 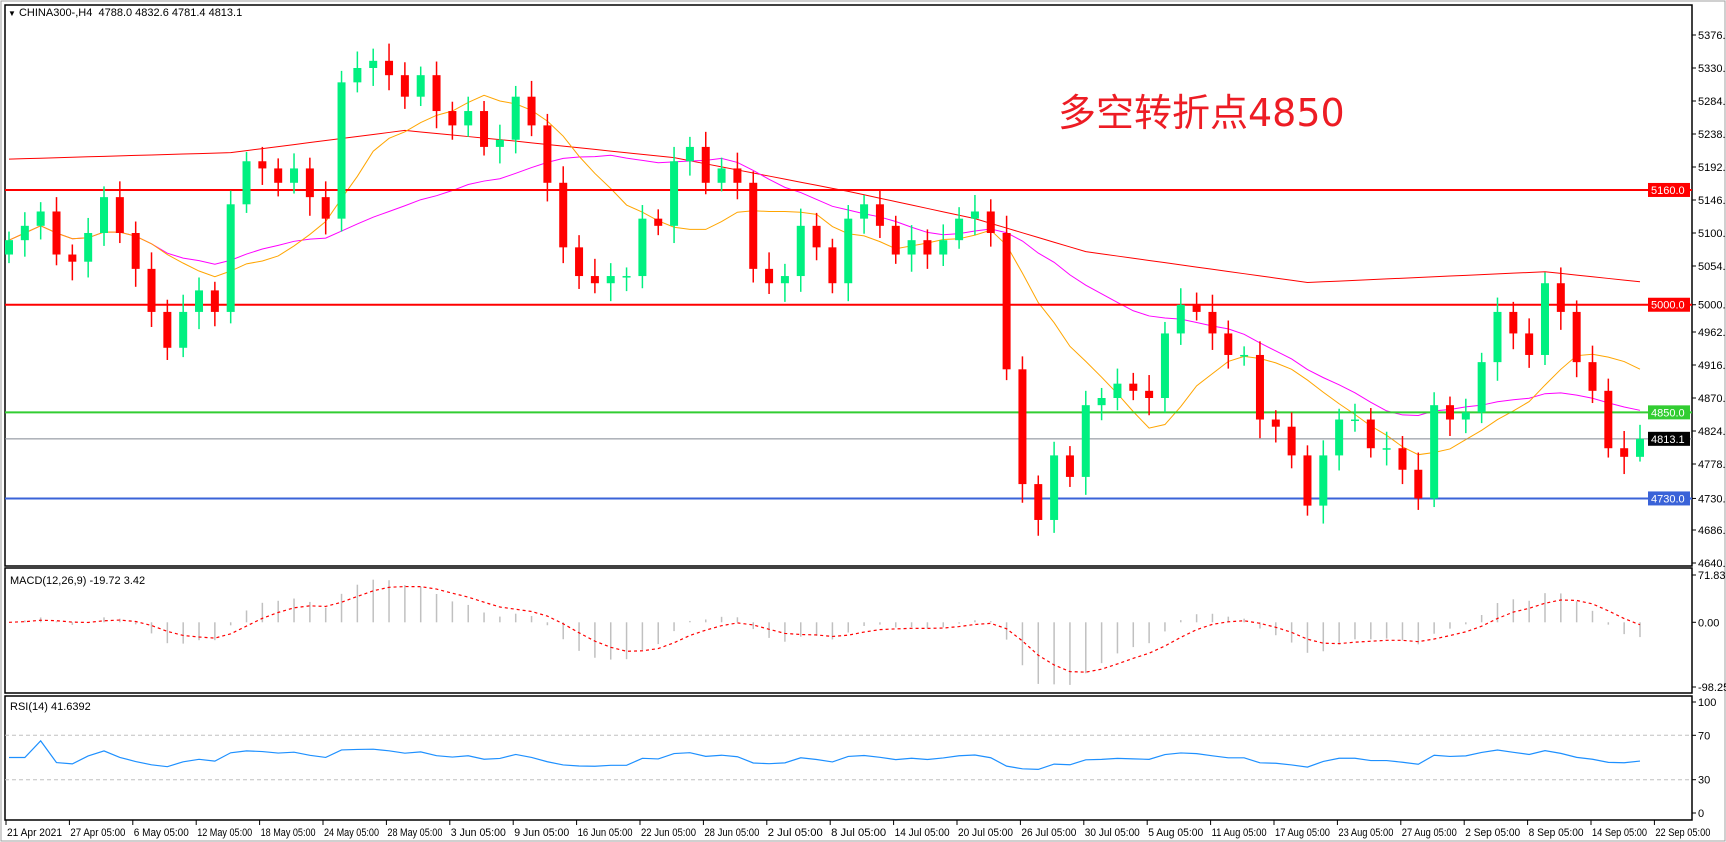 I want to click on macd-axis-label: 71.83, so click(x=1712, y=576).